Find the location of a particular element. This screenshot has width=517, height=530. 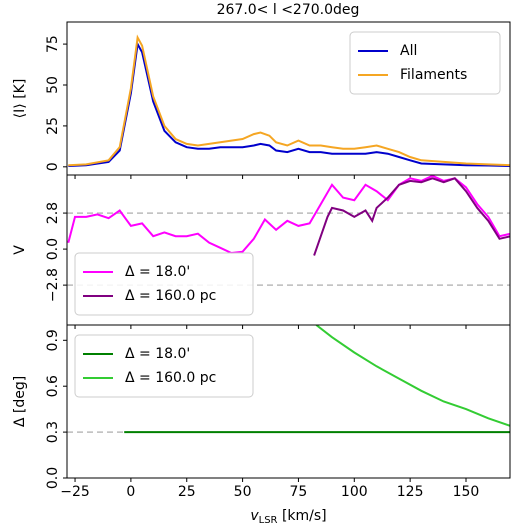

y-tick-label: 2.8 is located at coordinates (53, 213).